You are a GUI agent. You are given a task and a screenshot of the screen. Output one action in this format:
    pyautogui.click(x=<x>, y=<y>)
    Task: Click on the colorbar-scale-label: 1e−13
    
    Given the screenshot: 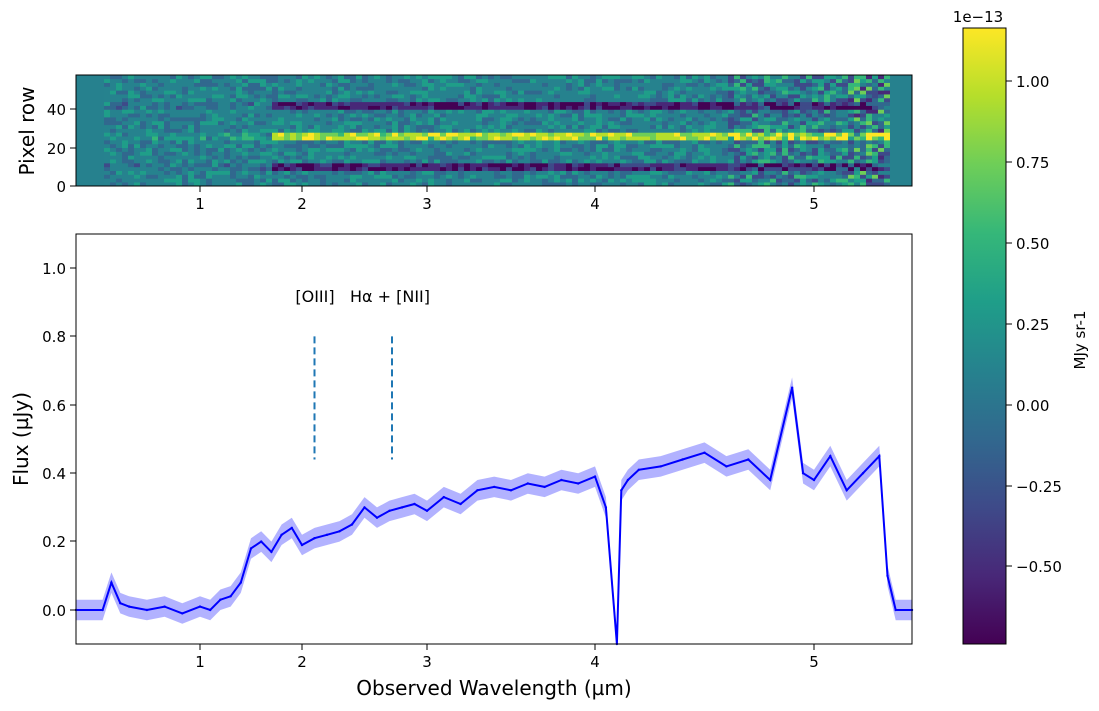 What is the action you would take?
    pyautogui.click(x=978, y=17)
    